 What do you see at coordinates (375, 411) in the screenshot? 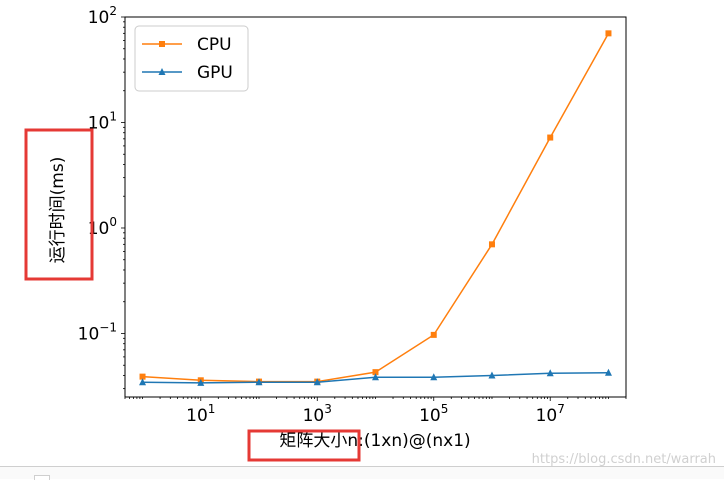
I see `x-axis-ticks: 10¹ 10³ 10⁵ 10⁷` at bounding box center [375, 411].